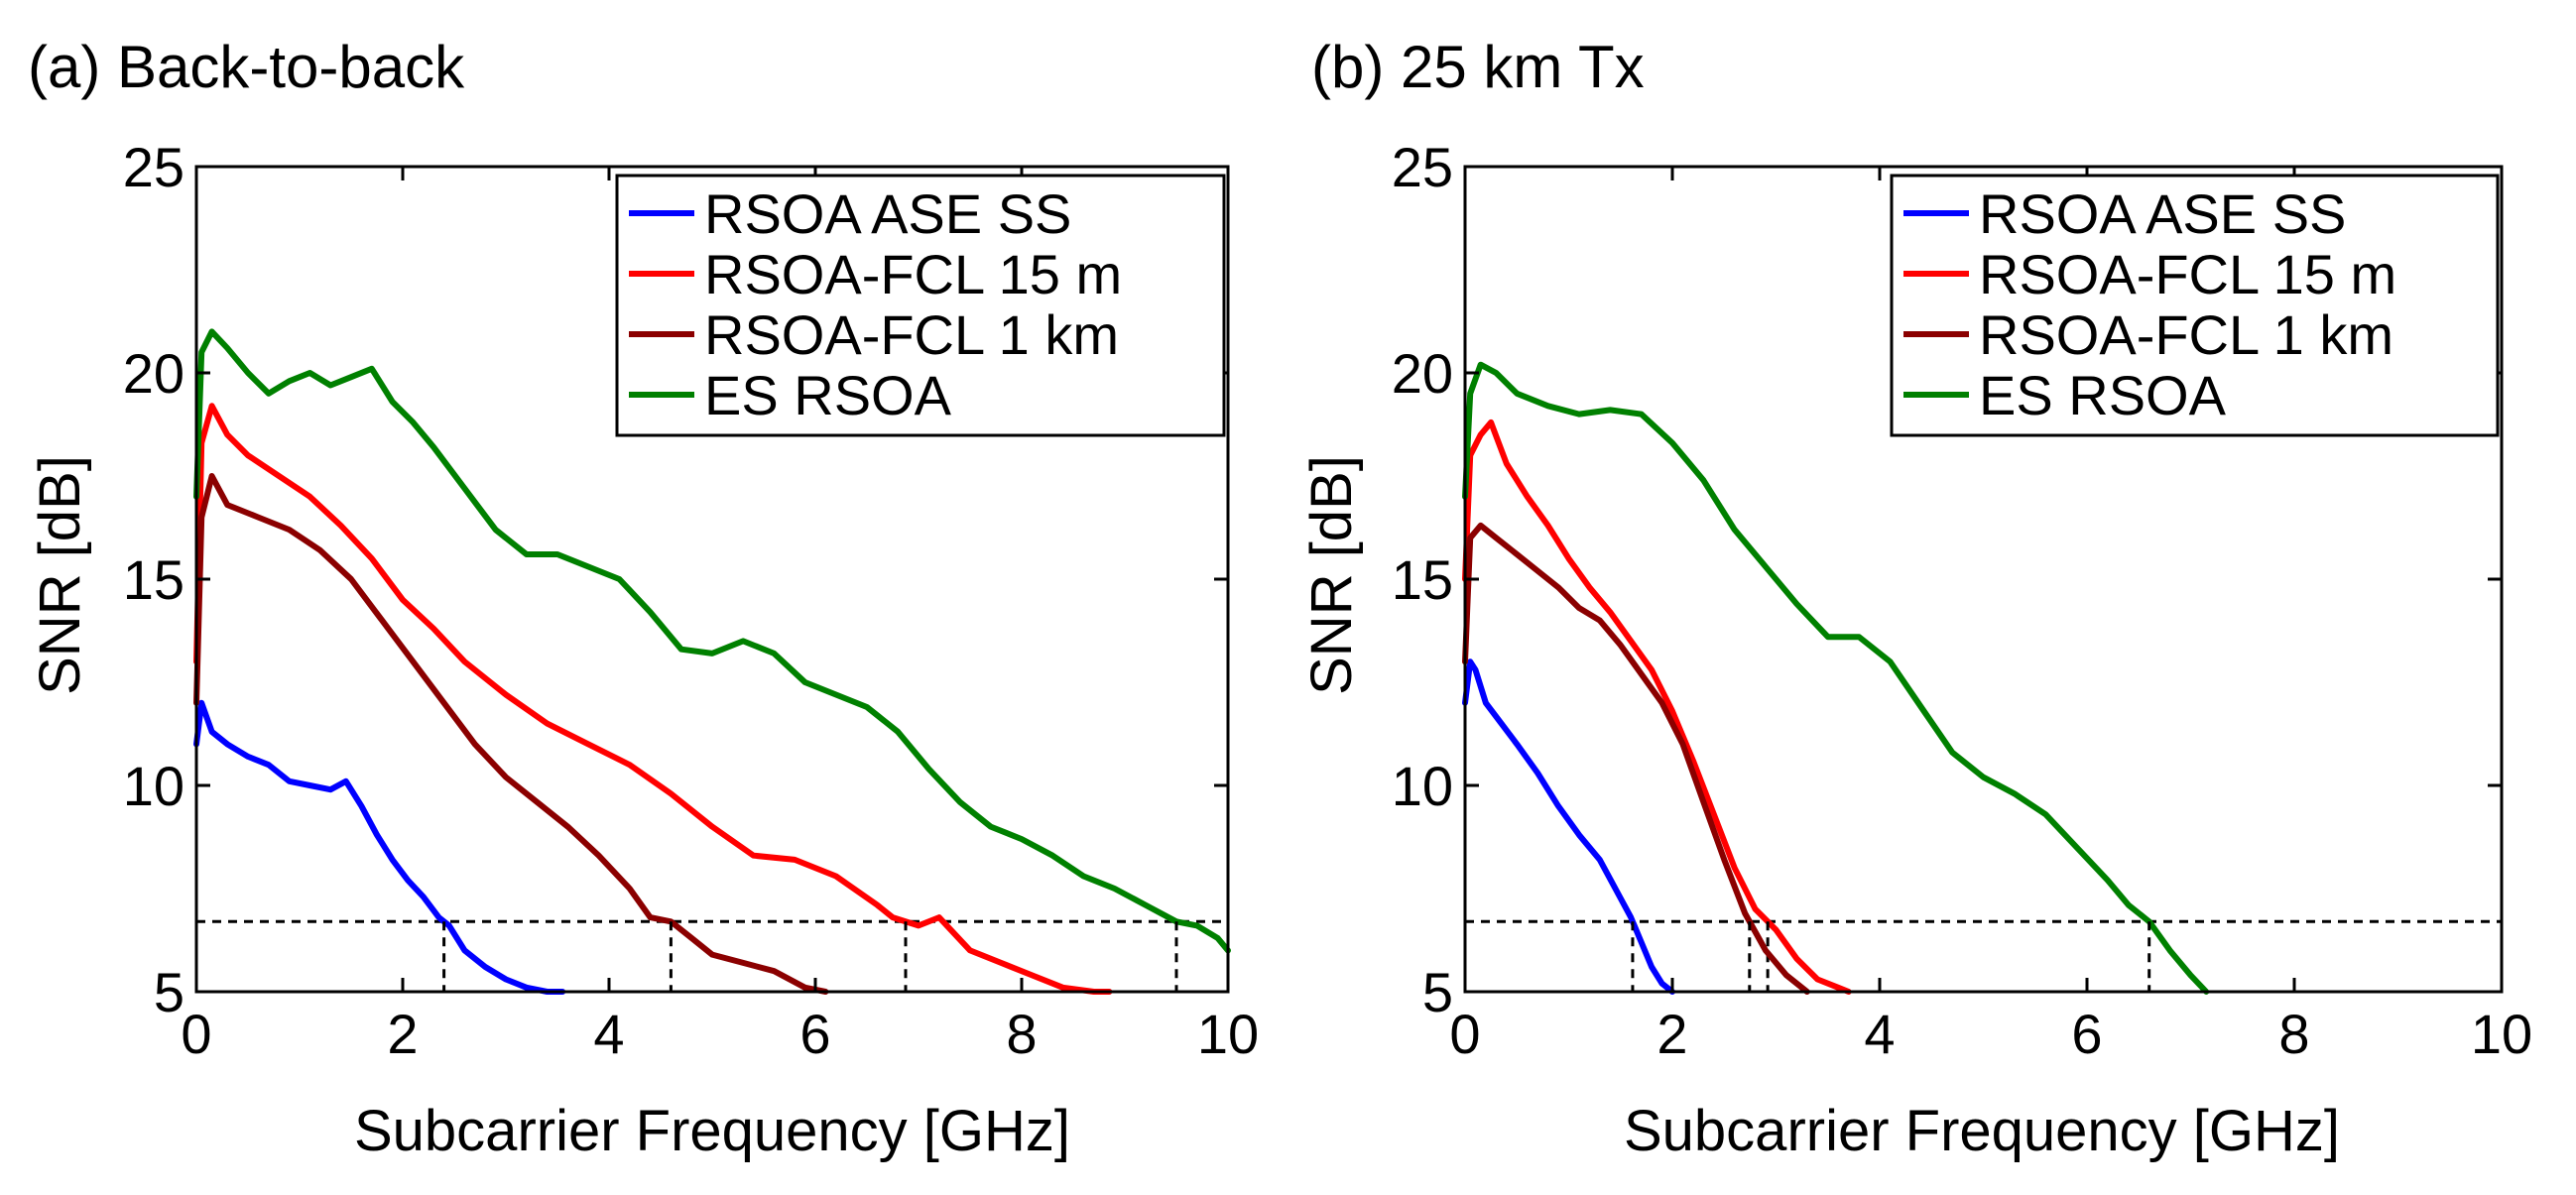 The height and width of the screenshot is (1195, 2576). Describe the element at coordinates (60, 575) in the screenshot. I see `panel-a-y-axis-label: SNR [dB]` at that location.